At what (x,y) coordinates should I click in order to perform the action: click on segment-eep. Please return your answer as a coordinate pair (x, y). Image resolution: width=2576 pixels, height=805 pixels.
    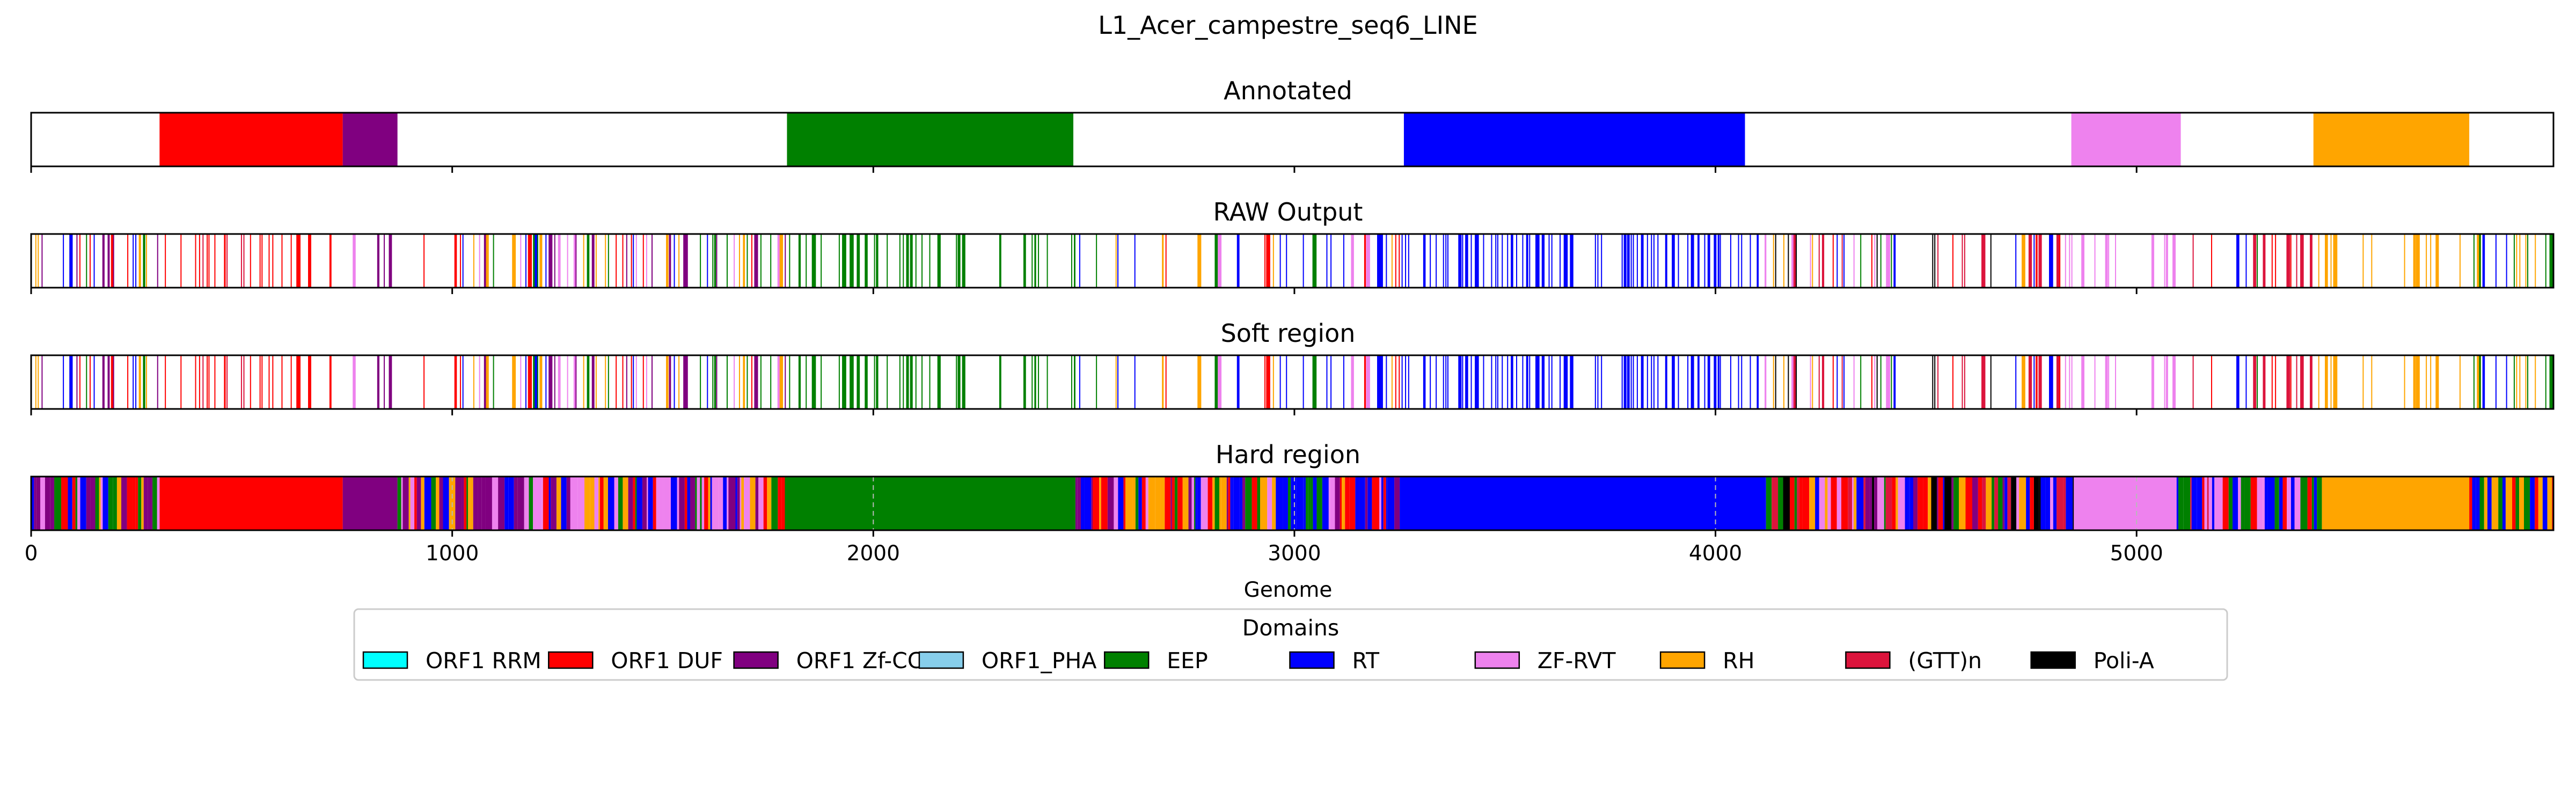
    Looking at the image, I should click on (930, 503).